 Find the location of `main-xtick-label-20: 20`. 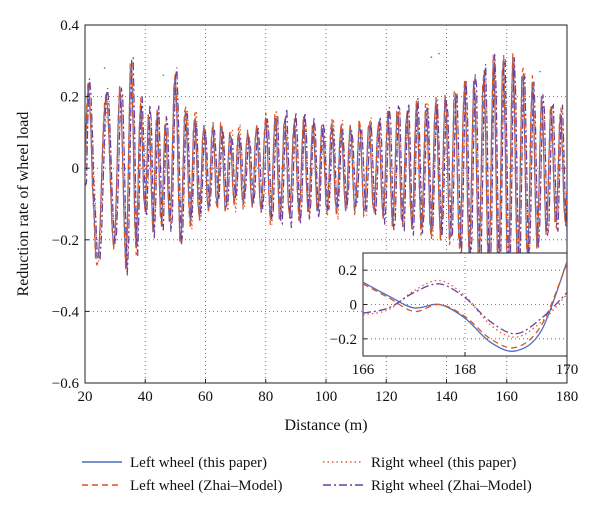

main-xtick-label-20: 20 is located at coordinates (85, 397).